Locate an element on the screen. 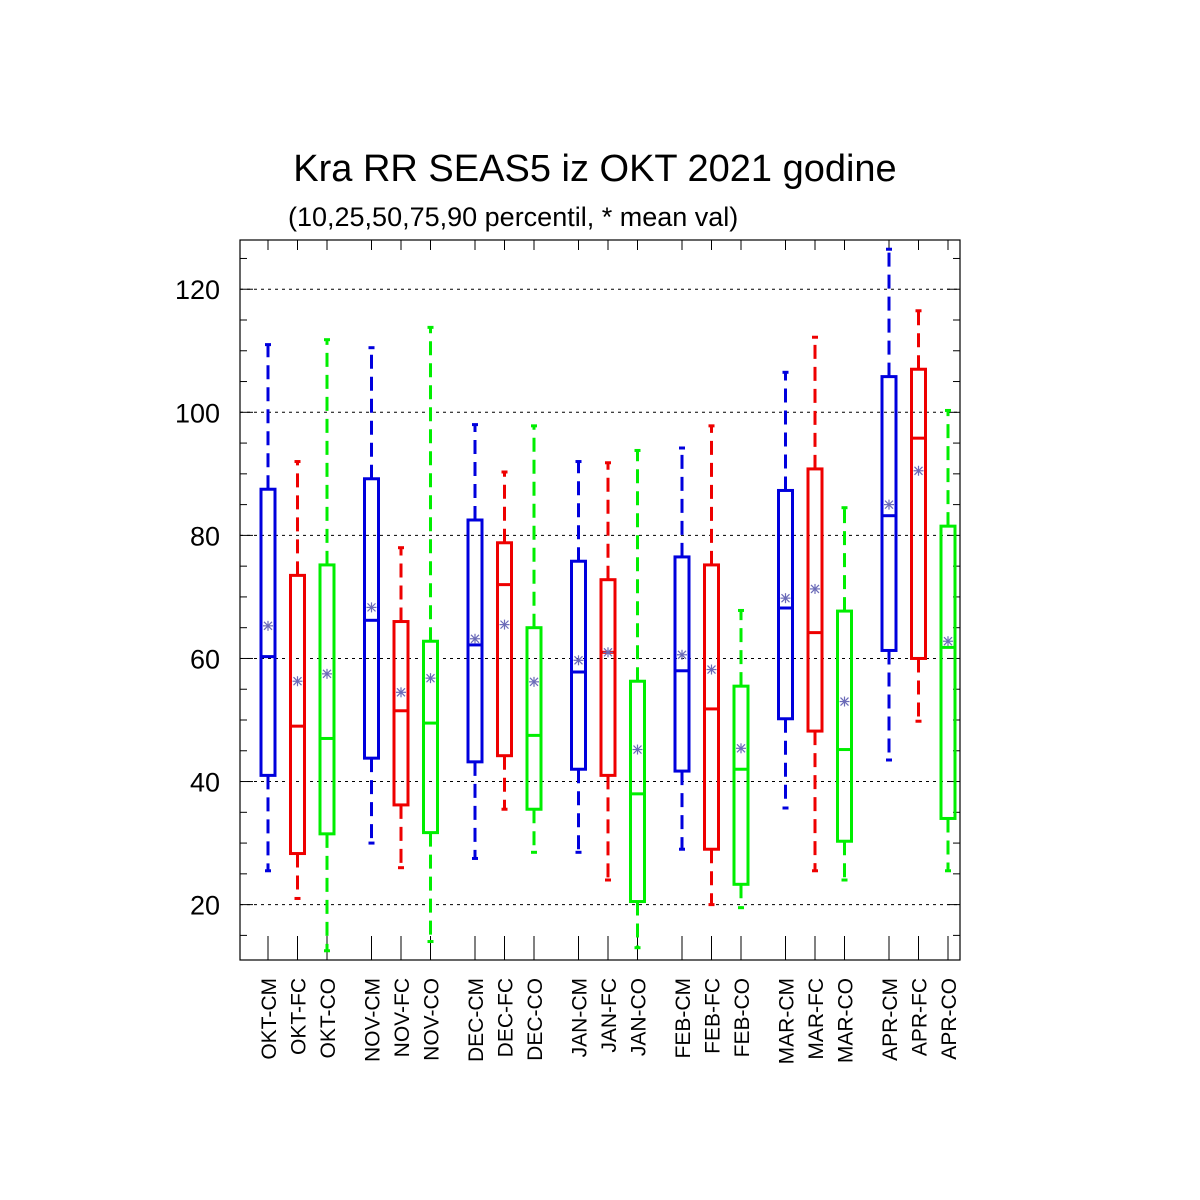 This screenshot has height=1200, width=1200. y-tick-label: 60 is located at coordinates (205, 659).